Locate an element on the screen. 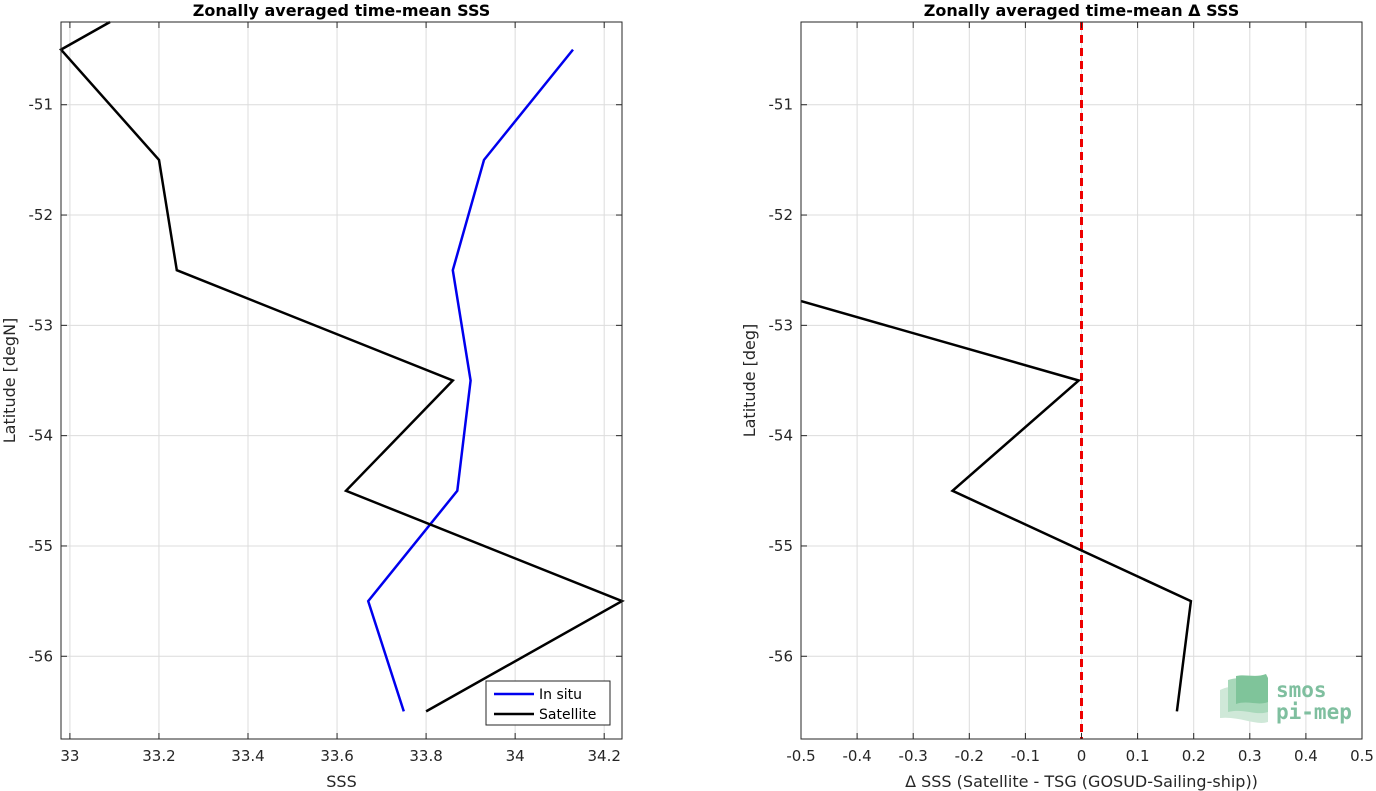 The width and height of the screenshot is (1376, 791). logo-line2: pi-mep is located at coordinates (1314, 712).